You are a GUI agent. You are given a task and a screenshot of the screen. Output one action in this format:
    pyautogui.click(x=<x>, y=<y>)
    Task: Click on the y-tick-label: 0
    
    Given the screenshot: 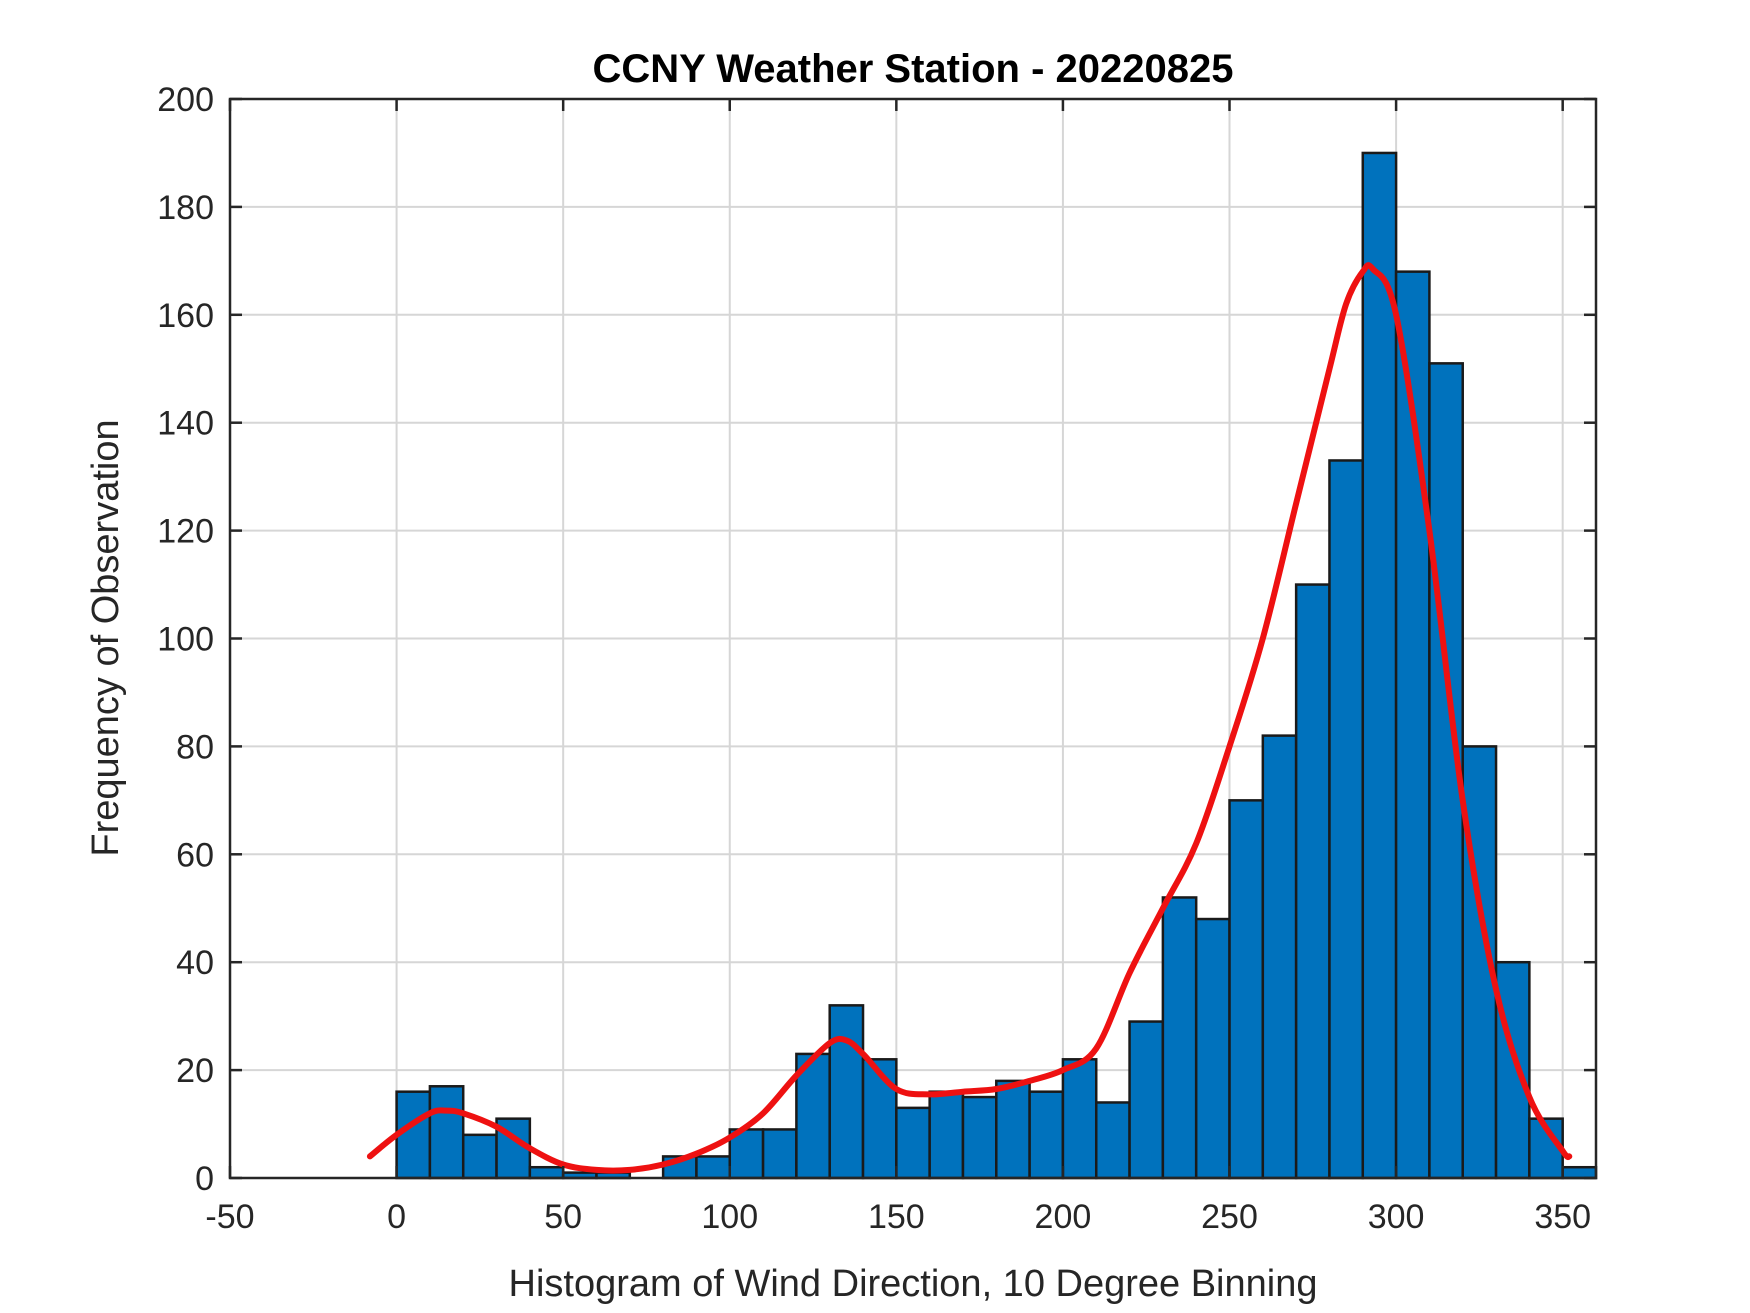 What is the action you would take?
    pyautogui.click(x=204, y=1179)
    